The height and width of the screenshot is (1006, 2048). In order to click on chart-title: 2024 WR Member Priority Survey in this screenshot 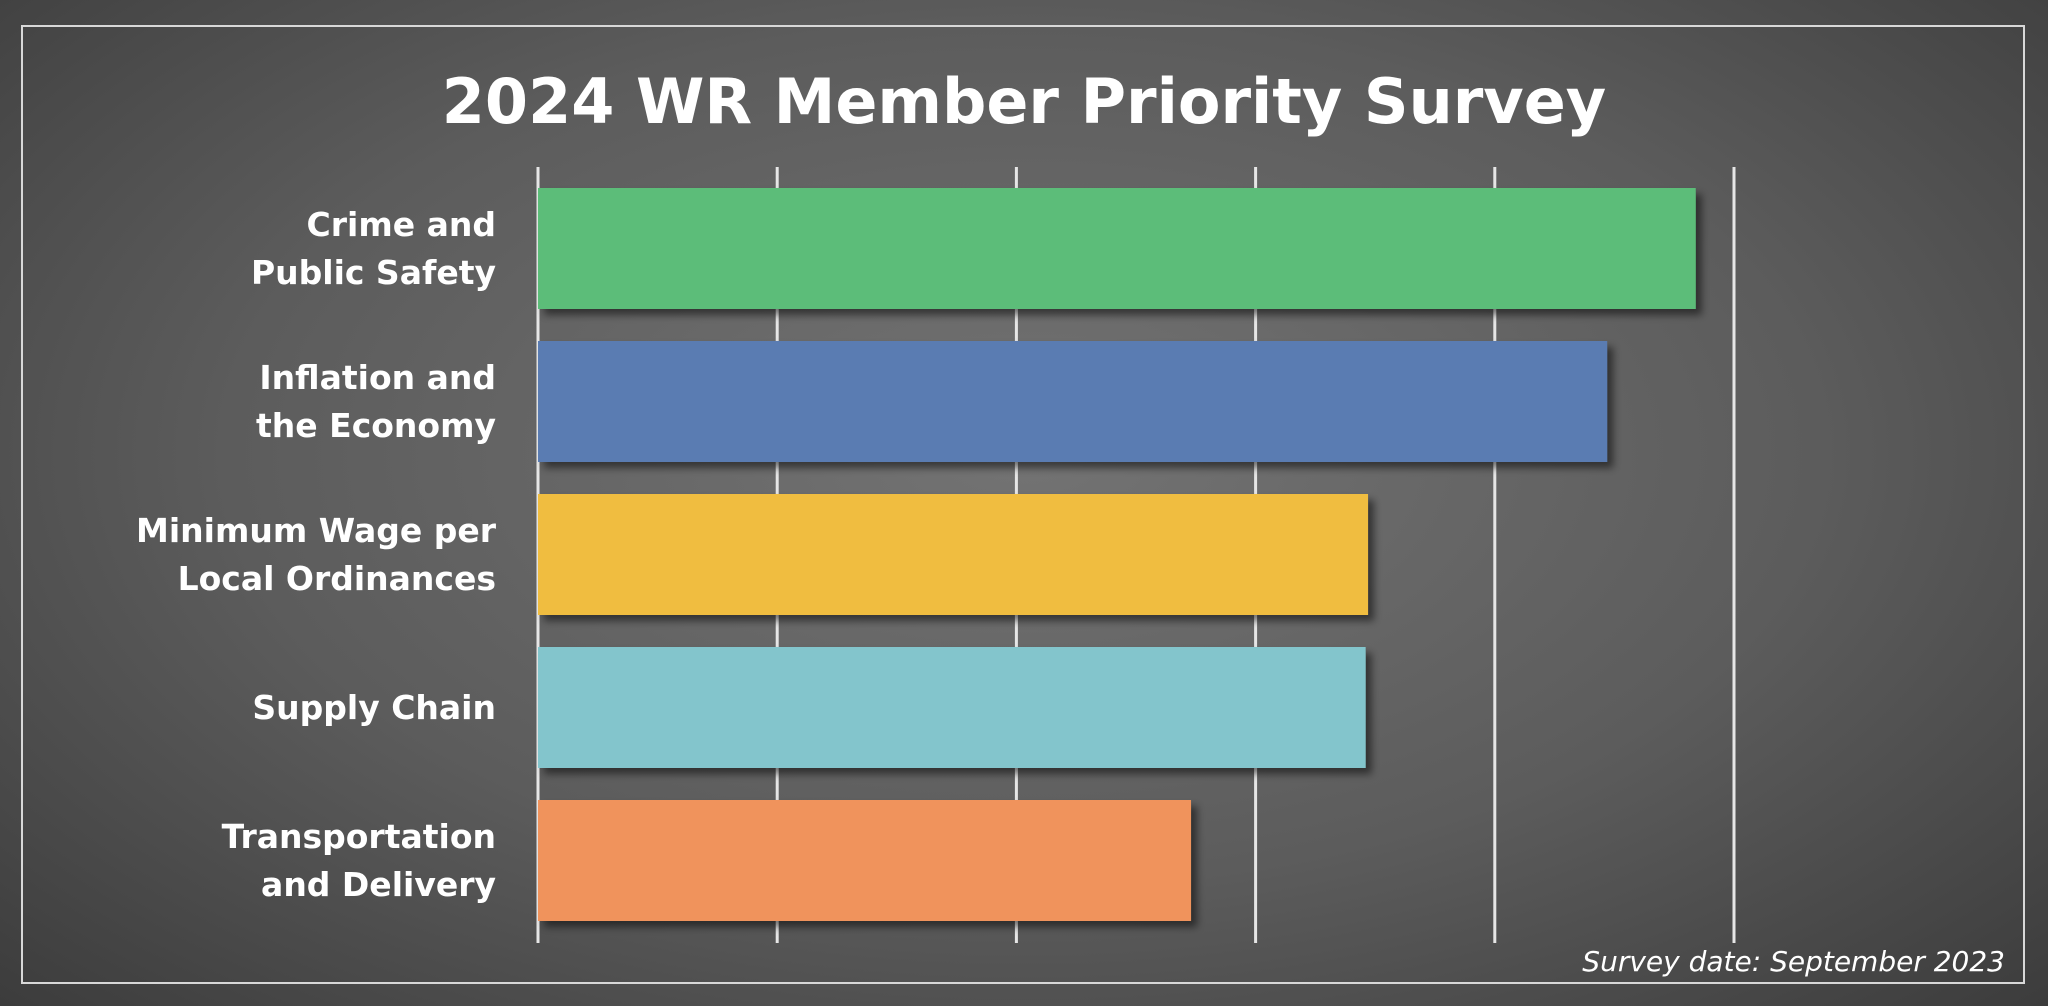, I will do `click(1024, 101)`.